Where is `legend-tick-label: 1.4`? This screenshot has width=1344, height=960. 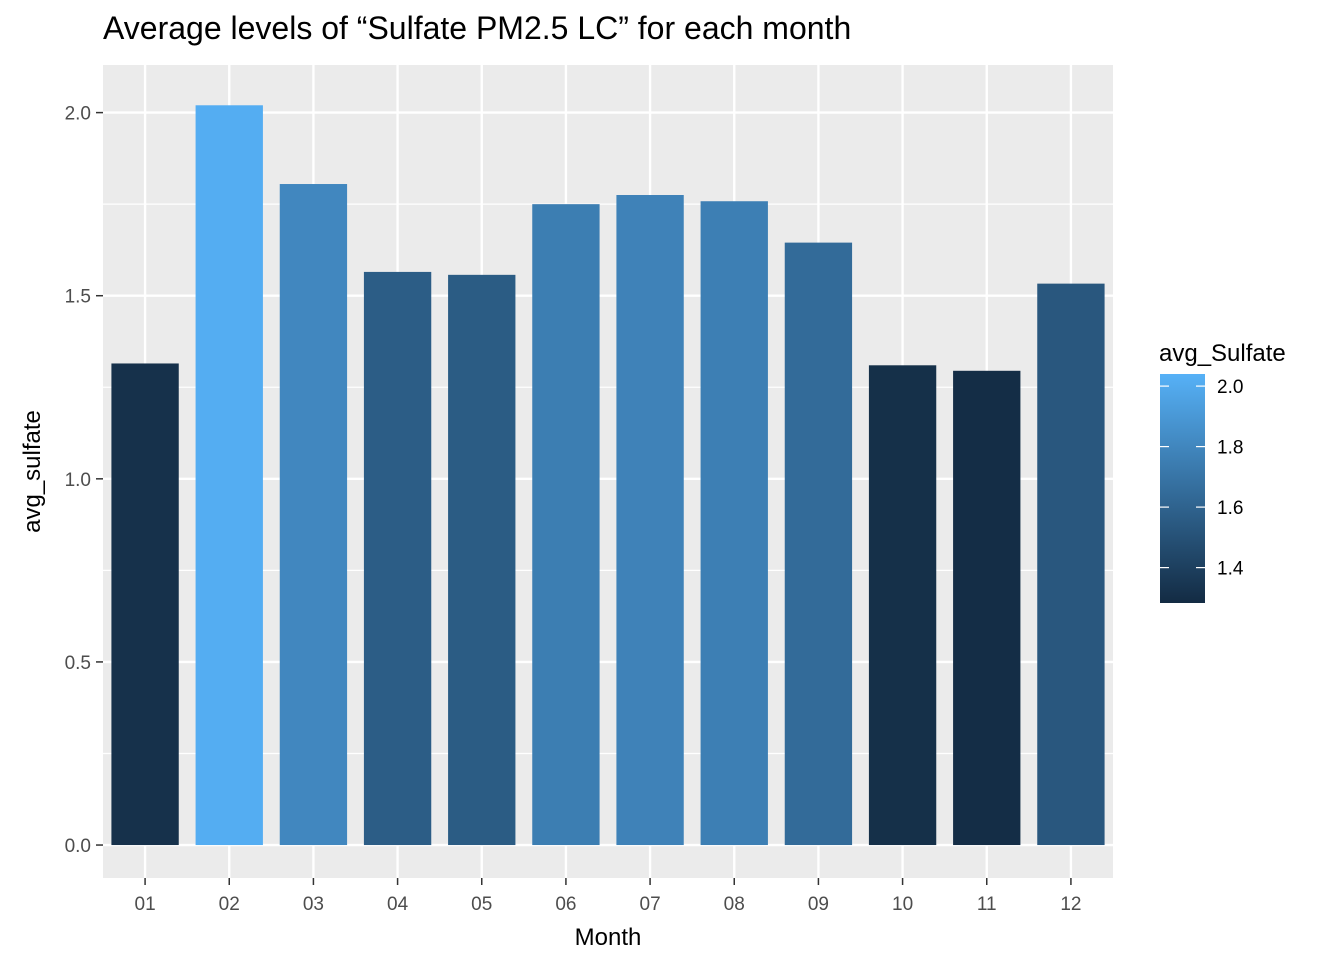
legend-tick-label: 1.4 is located at coordinates (1230, 569).